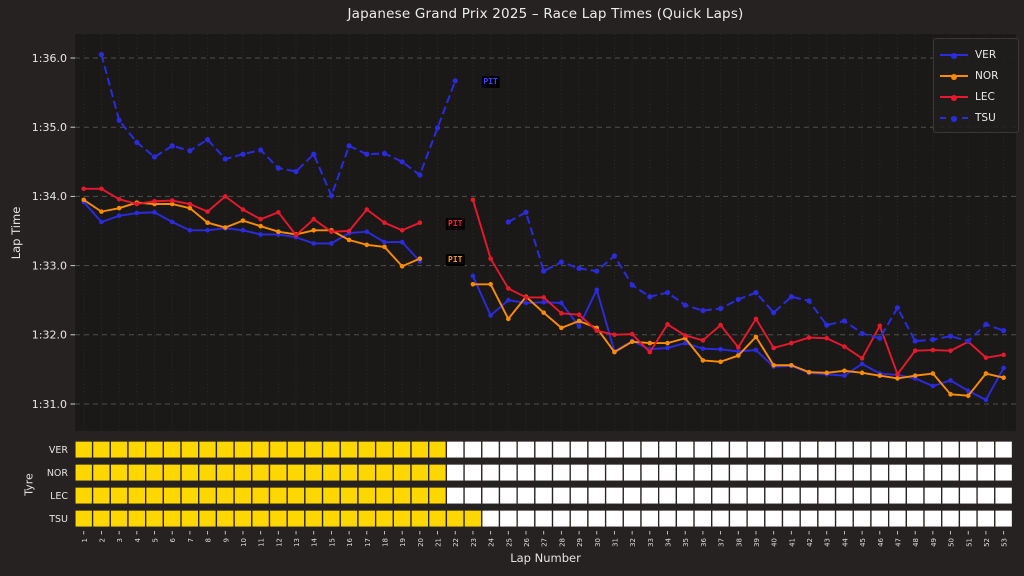 Image resolution: width=1024 pixels, height=576 pixels. Describe the element at coordinates (828, 542) in the screenshot. I see `x-tick-label: 43` at that location.